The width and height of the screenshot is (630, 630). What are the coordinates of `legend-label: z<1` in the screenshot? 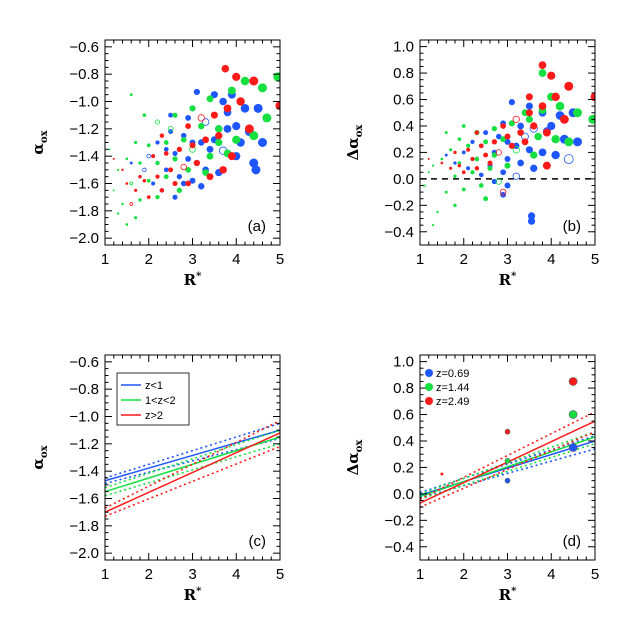 It's located at (154, 386).